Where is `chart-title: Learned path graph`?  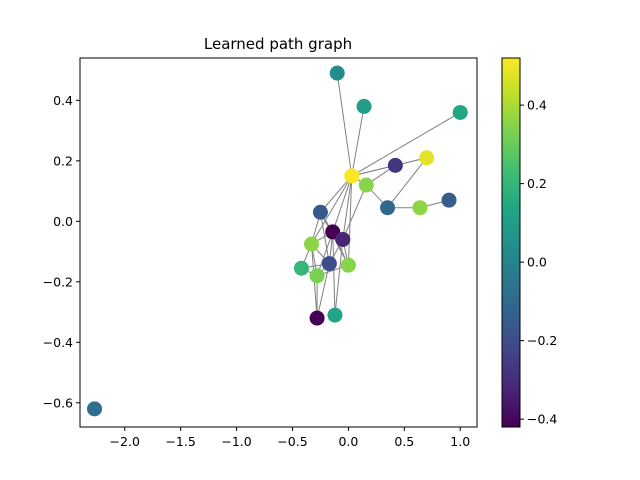 chart-title: Learned path graph is located at coordinates (278, 44).